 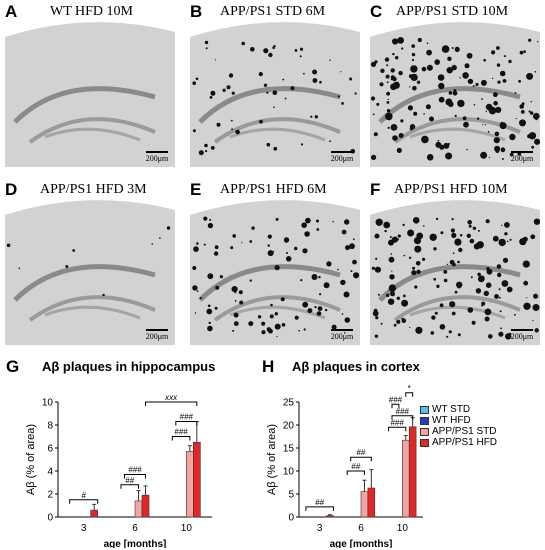 I want to click on y-tick-label: 2, so click(x=50, y=495).